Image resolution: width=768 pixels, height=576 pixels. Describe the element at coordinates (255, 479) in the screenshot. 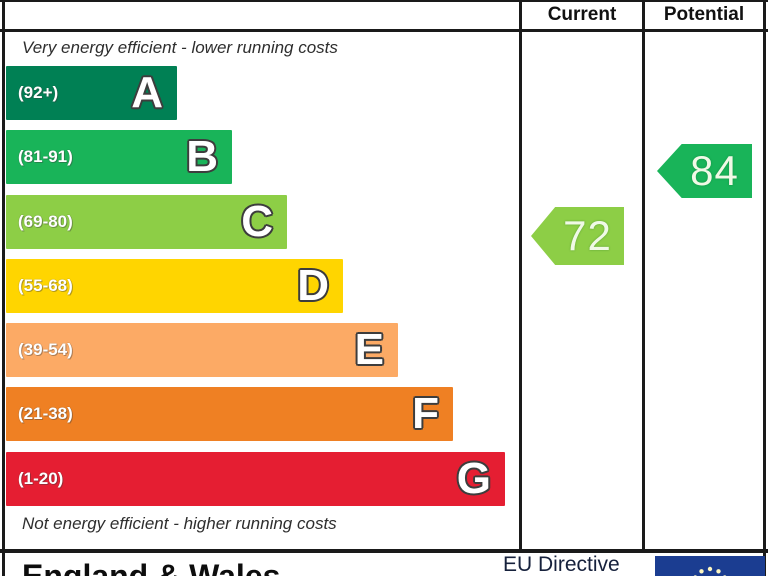

I see `band-g: (1-20) G` at that location.